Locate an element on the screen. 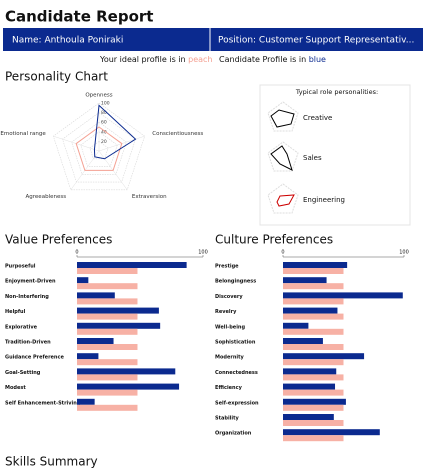 This screenshot has width=426, height=476. section-title: Personality Chart is located at coordinates (56, 77).